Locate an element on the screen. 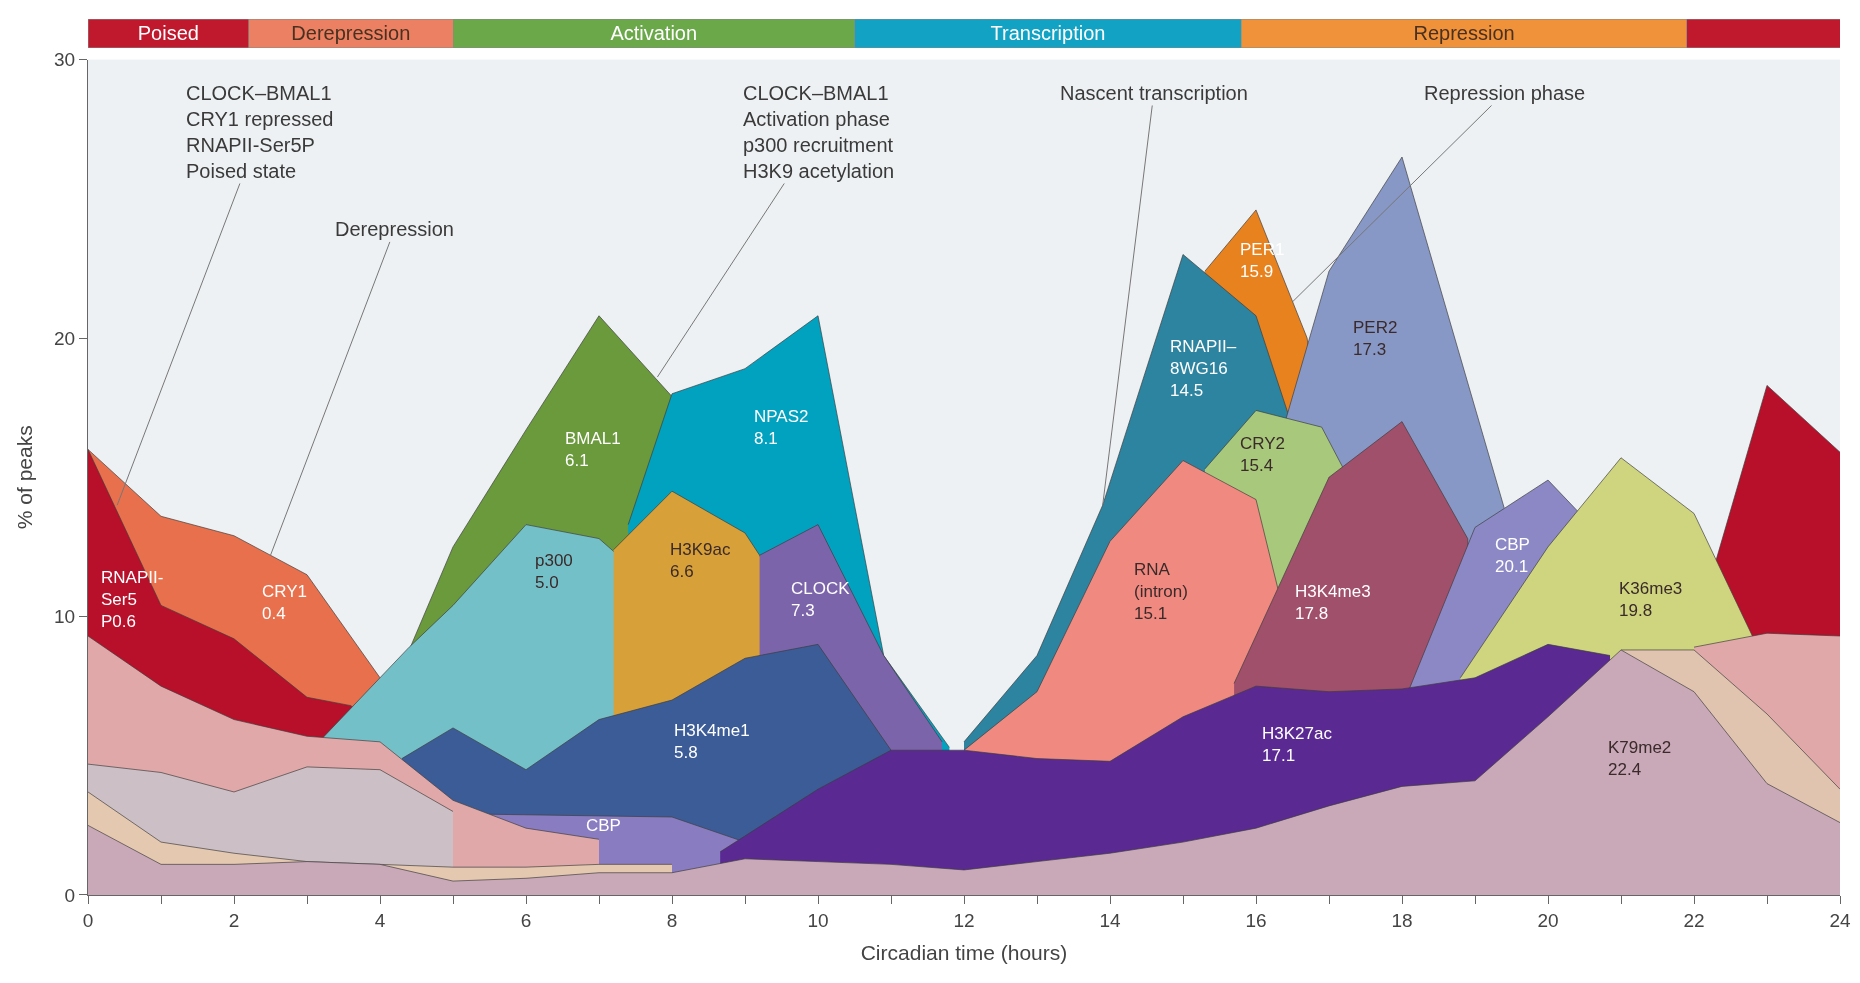  x-tick-label: 10 is located at coordinates (818, 920).